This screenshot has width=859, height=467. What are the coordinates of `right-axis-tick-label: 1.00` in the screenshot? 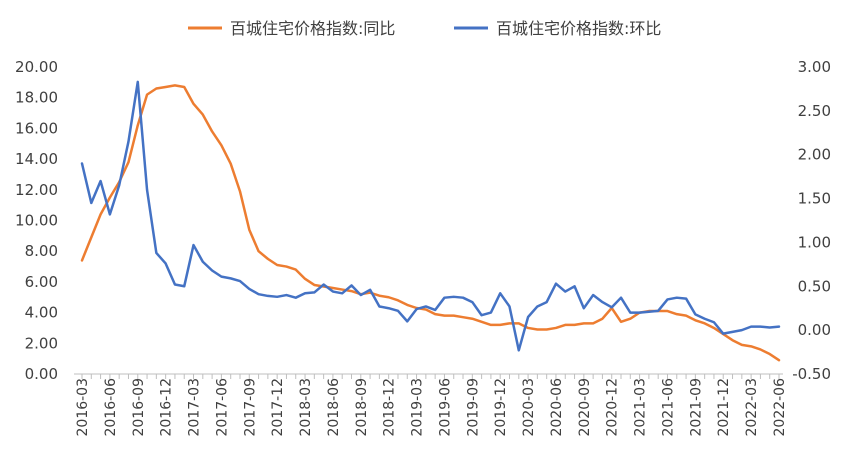 It's located at (814, 242).